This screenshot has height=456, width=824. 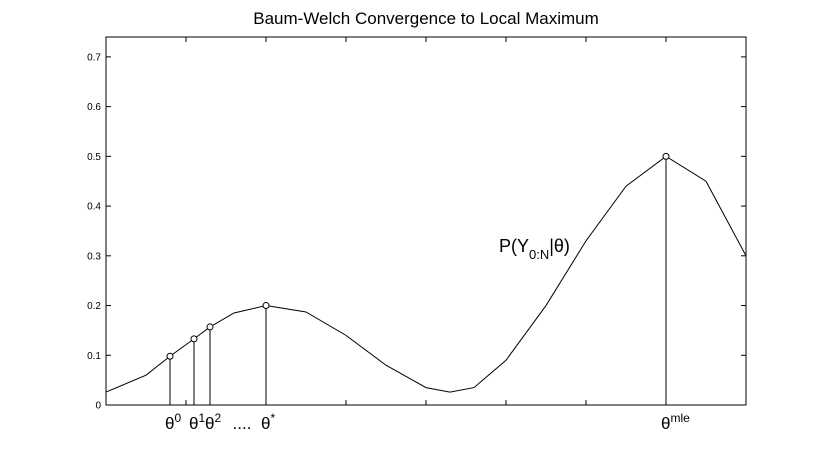 I want to click on y-tick-label: 0.2, so click(x=94, y=306).